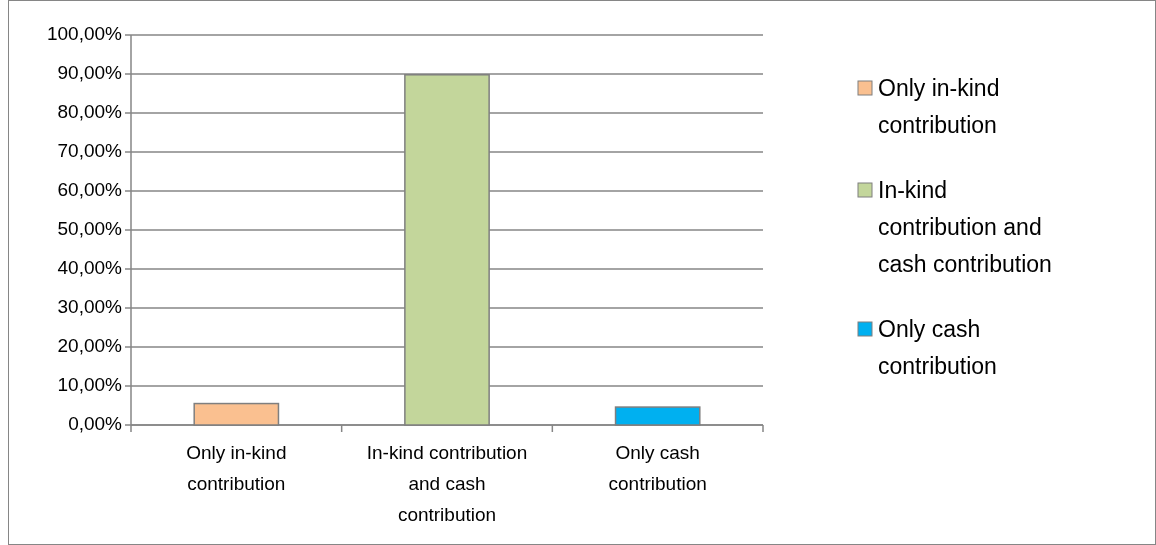 The width and height of the screenshot is (1156, 545). Describe the element at coordinates (90, 190) in the screenshot. I see `y-tick-label: 60,00%` at that location.